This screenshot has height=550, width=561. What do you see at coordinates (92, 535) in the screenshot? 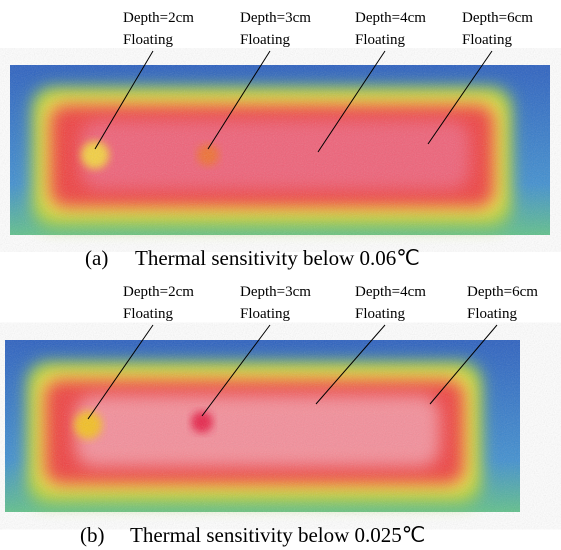
I see `caption-tag: (b)` at bounding box center [92, 535].